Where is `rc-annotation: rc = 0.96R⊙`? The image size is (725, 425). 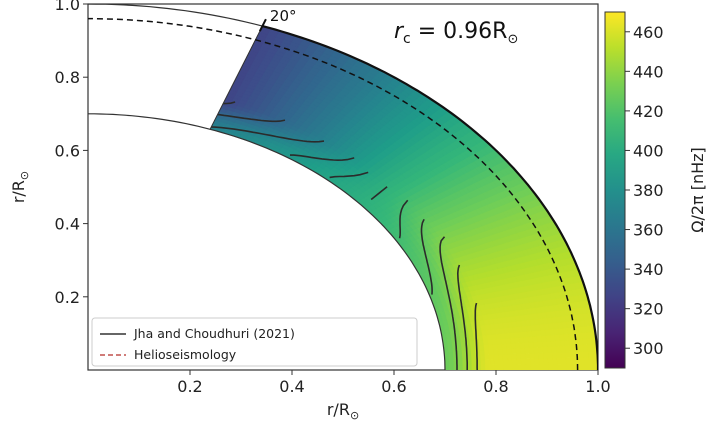
rc-annotation: rc = 0.96R⊙ is located at coordinates (456, 33).